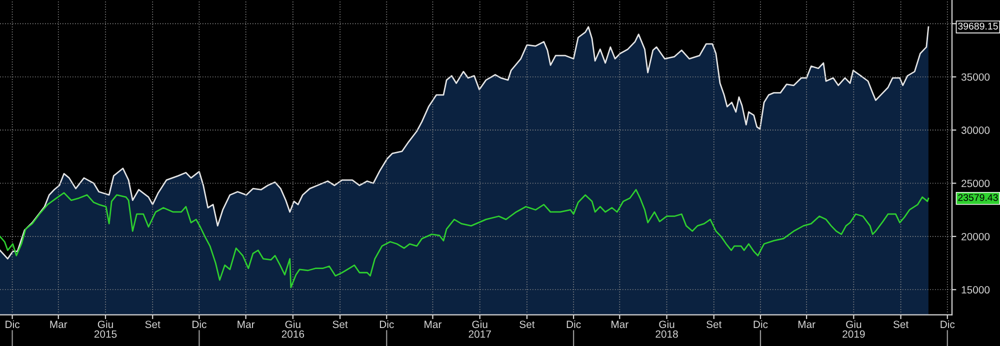 Image resolution: width=1000 pixels, height=346 pixels. I want to click on y-tick-label: 25000, so click(976, 184).